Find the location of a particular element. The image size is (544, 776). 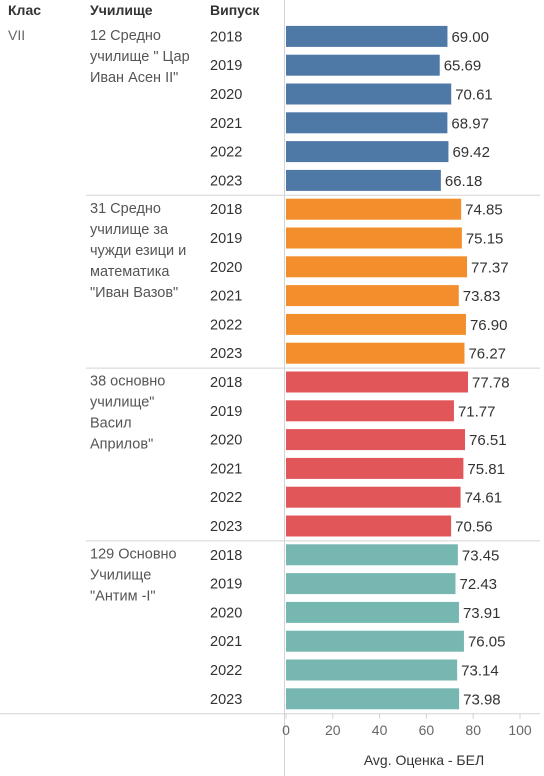

bar-value-label: 70.61 is located at coordinates (474, 95).